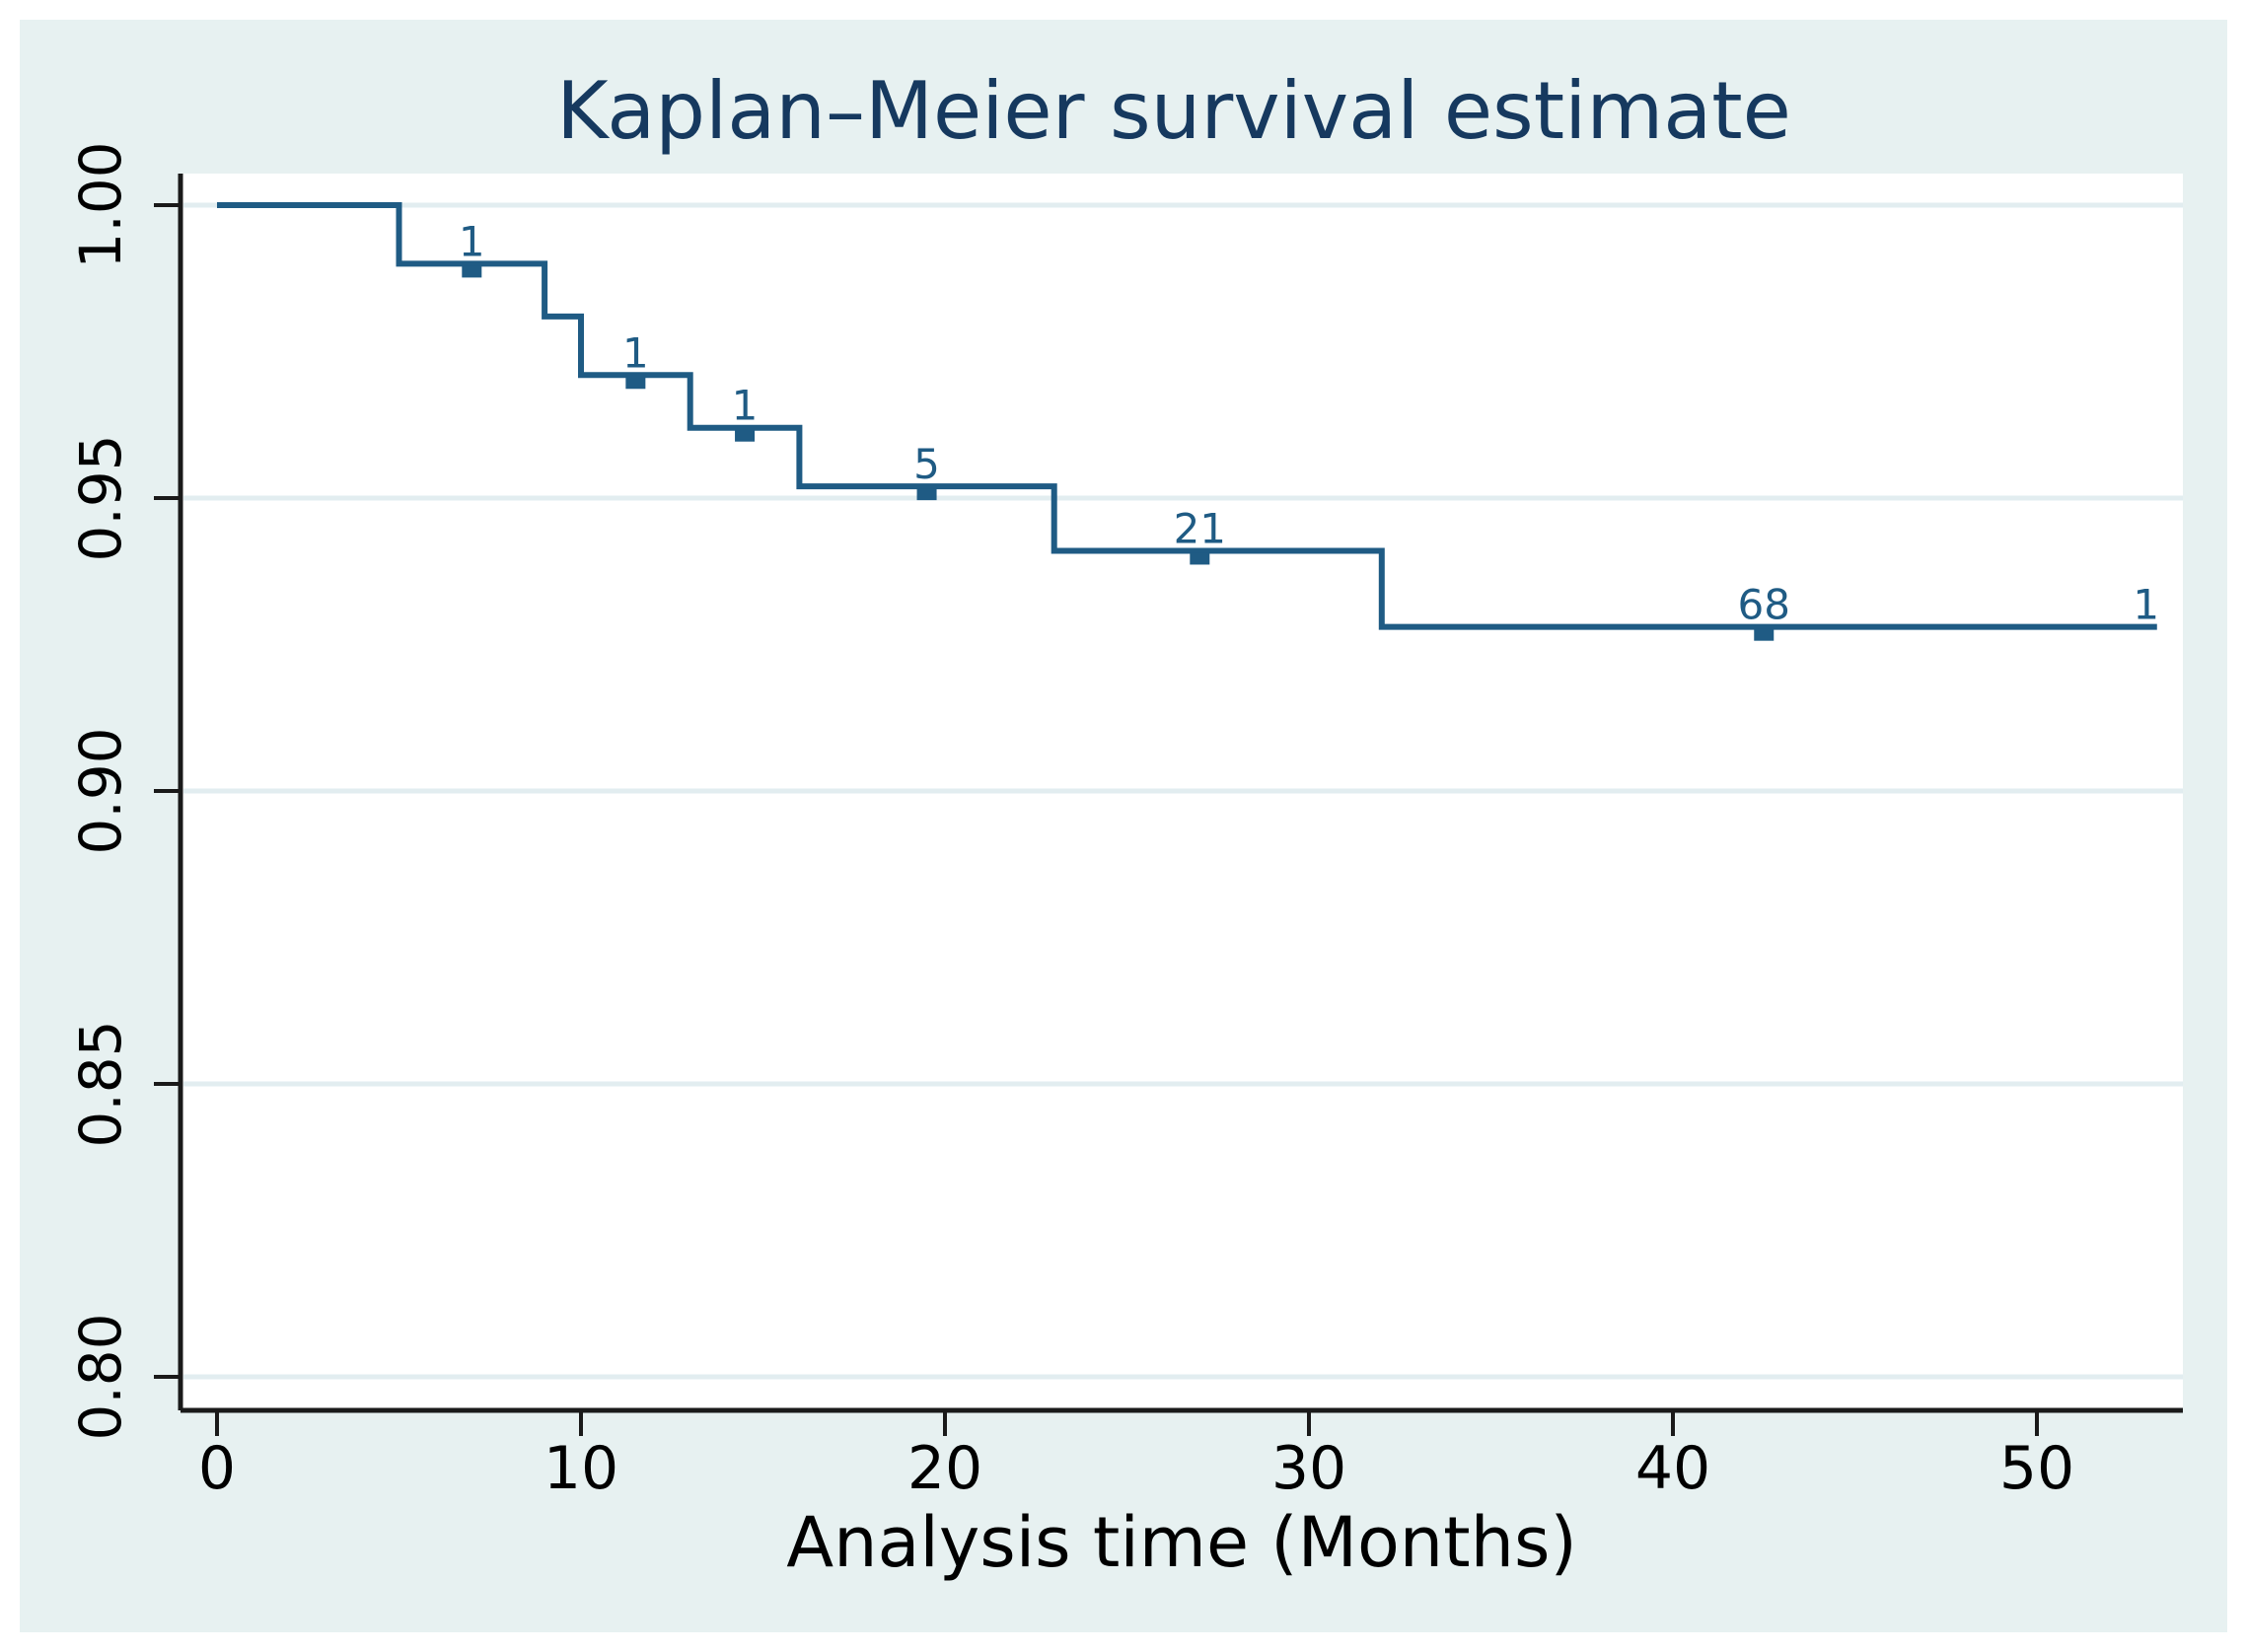  I want to click on x-axis-label: Analysis time (Months), so click(1181, 1543).